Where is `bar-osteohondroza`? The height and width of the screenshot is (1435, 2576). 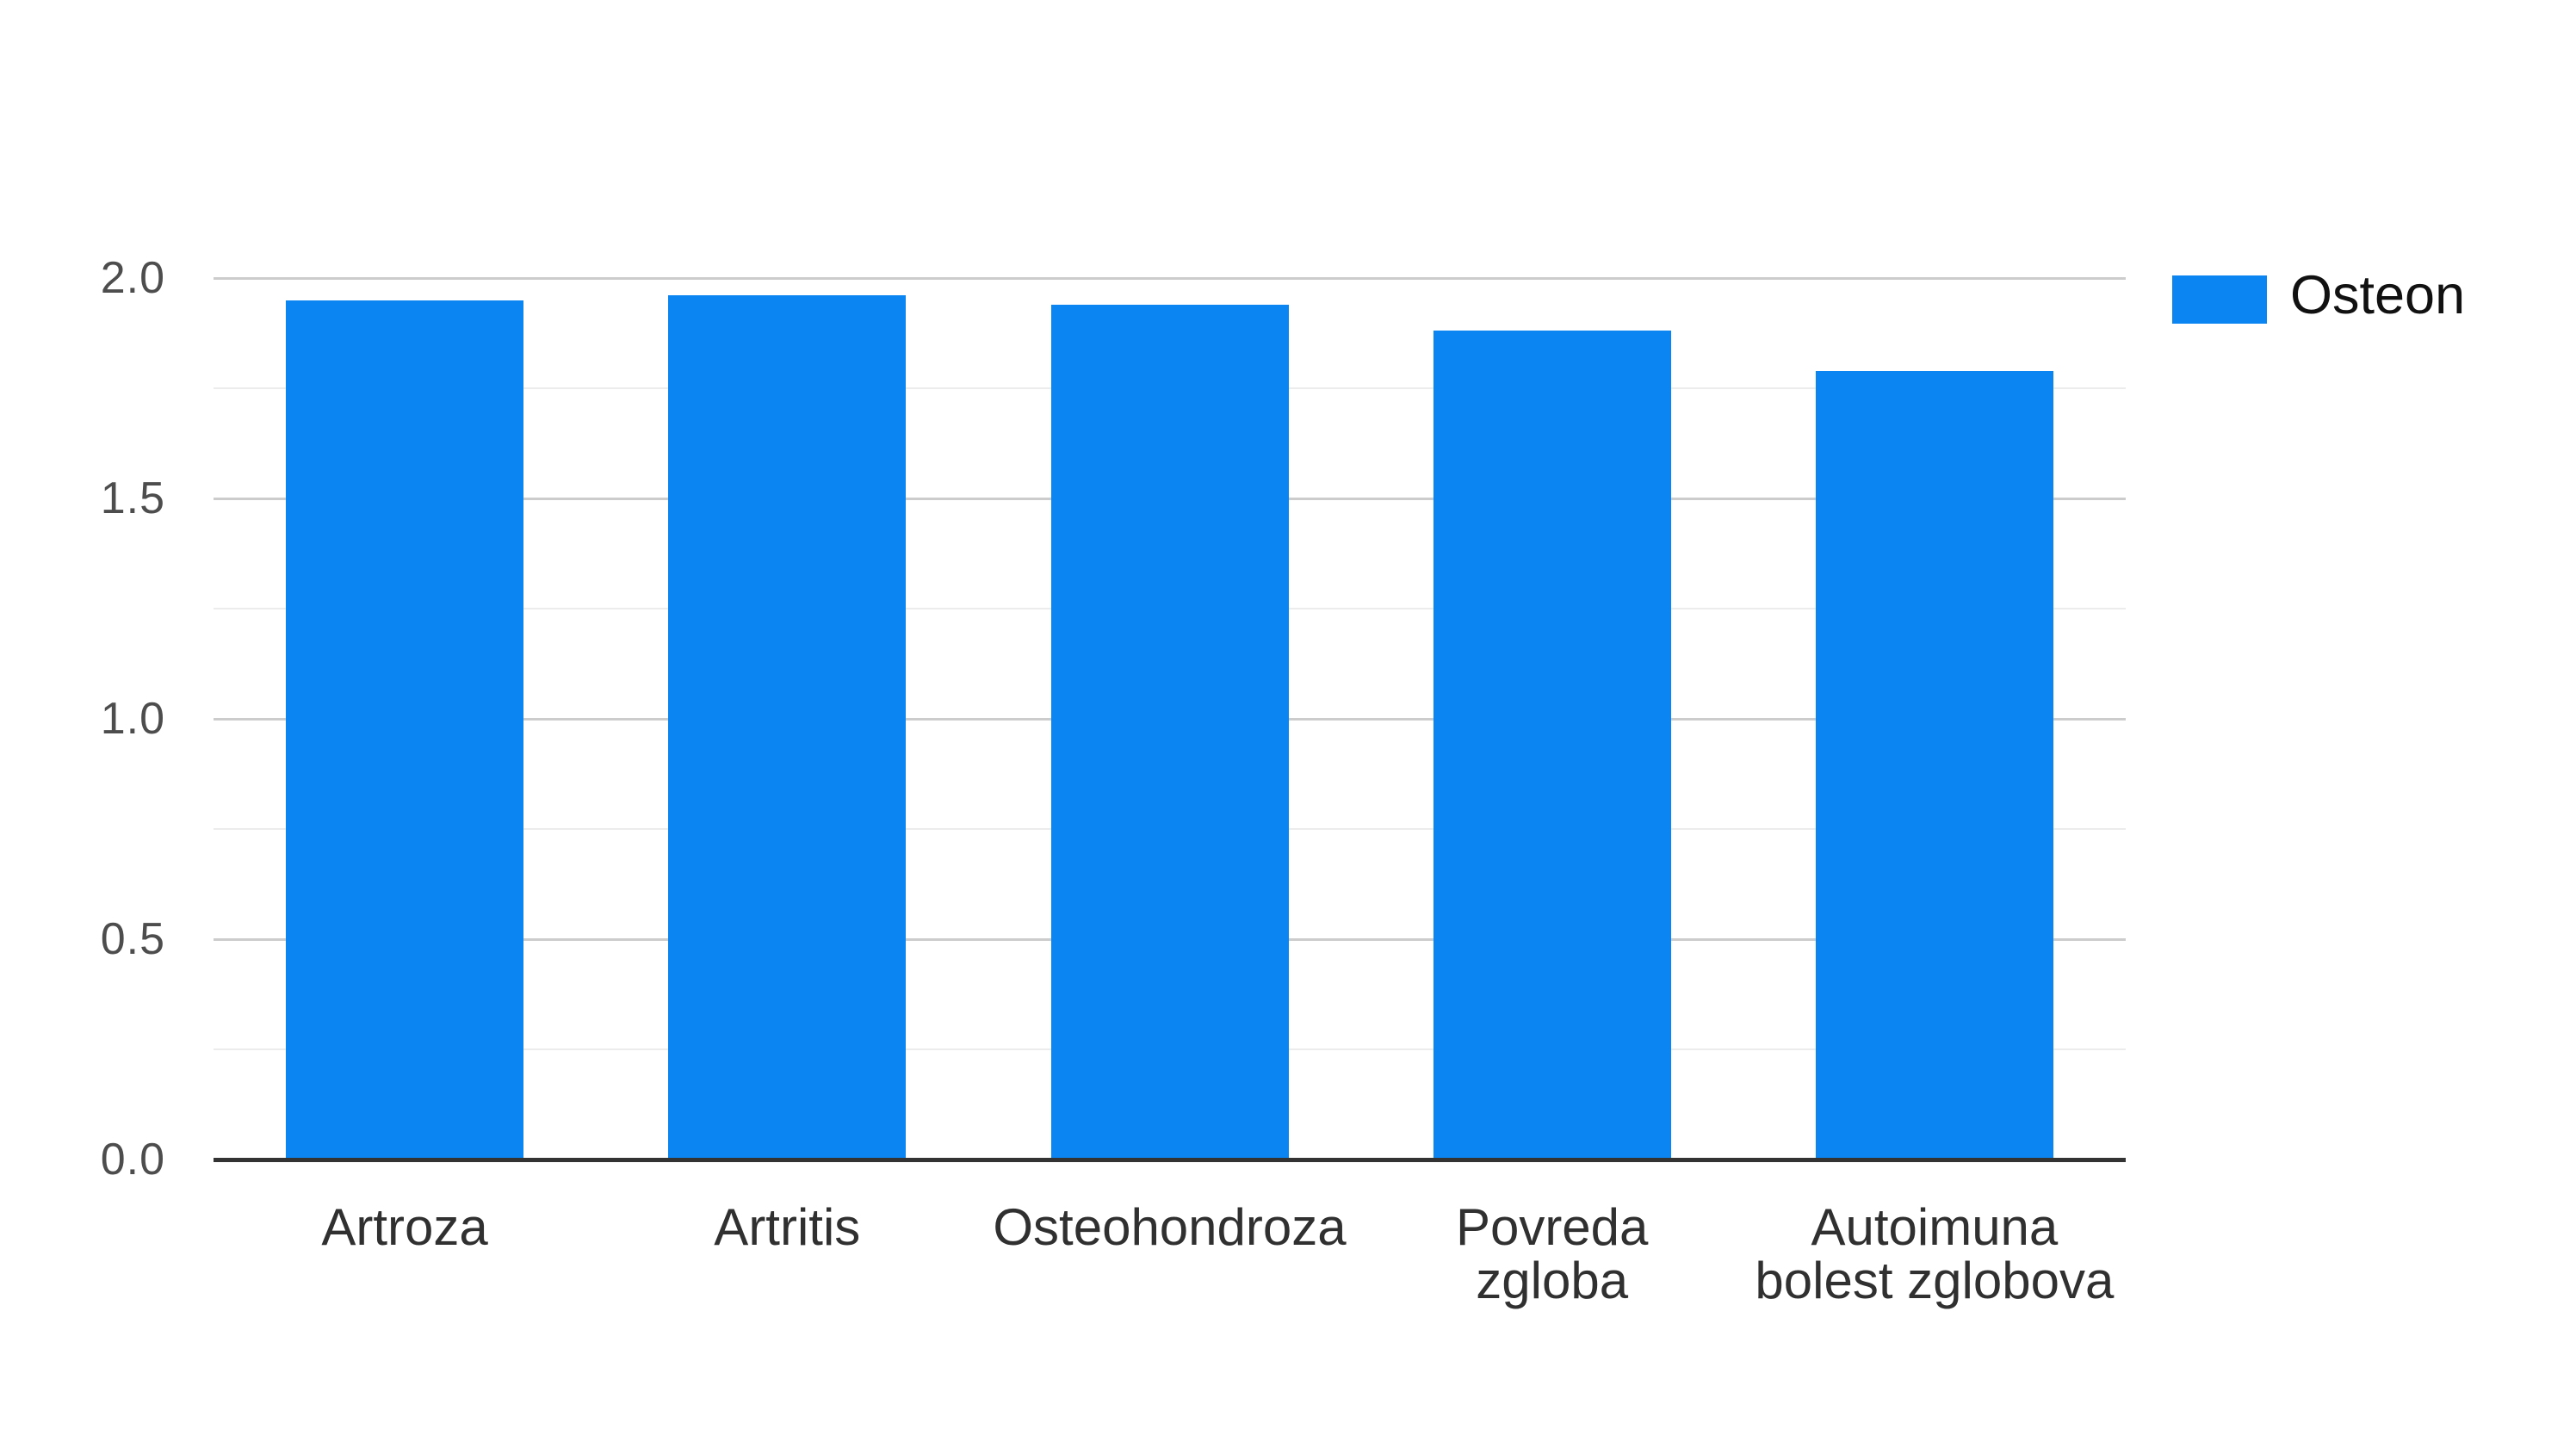 bar-osteohondroza is located at coordinates (1169, 732).